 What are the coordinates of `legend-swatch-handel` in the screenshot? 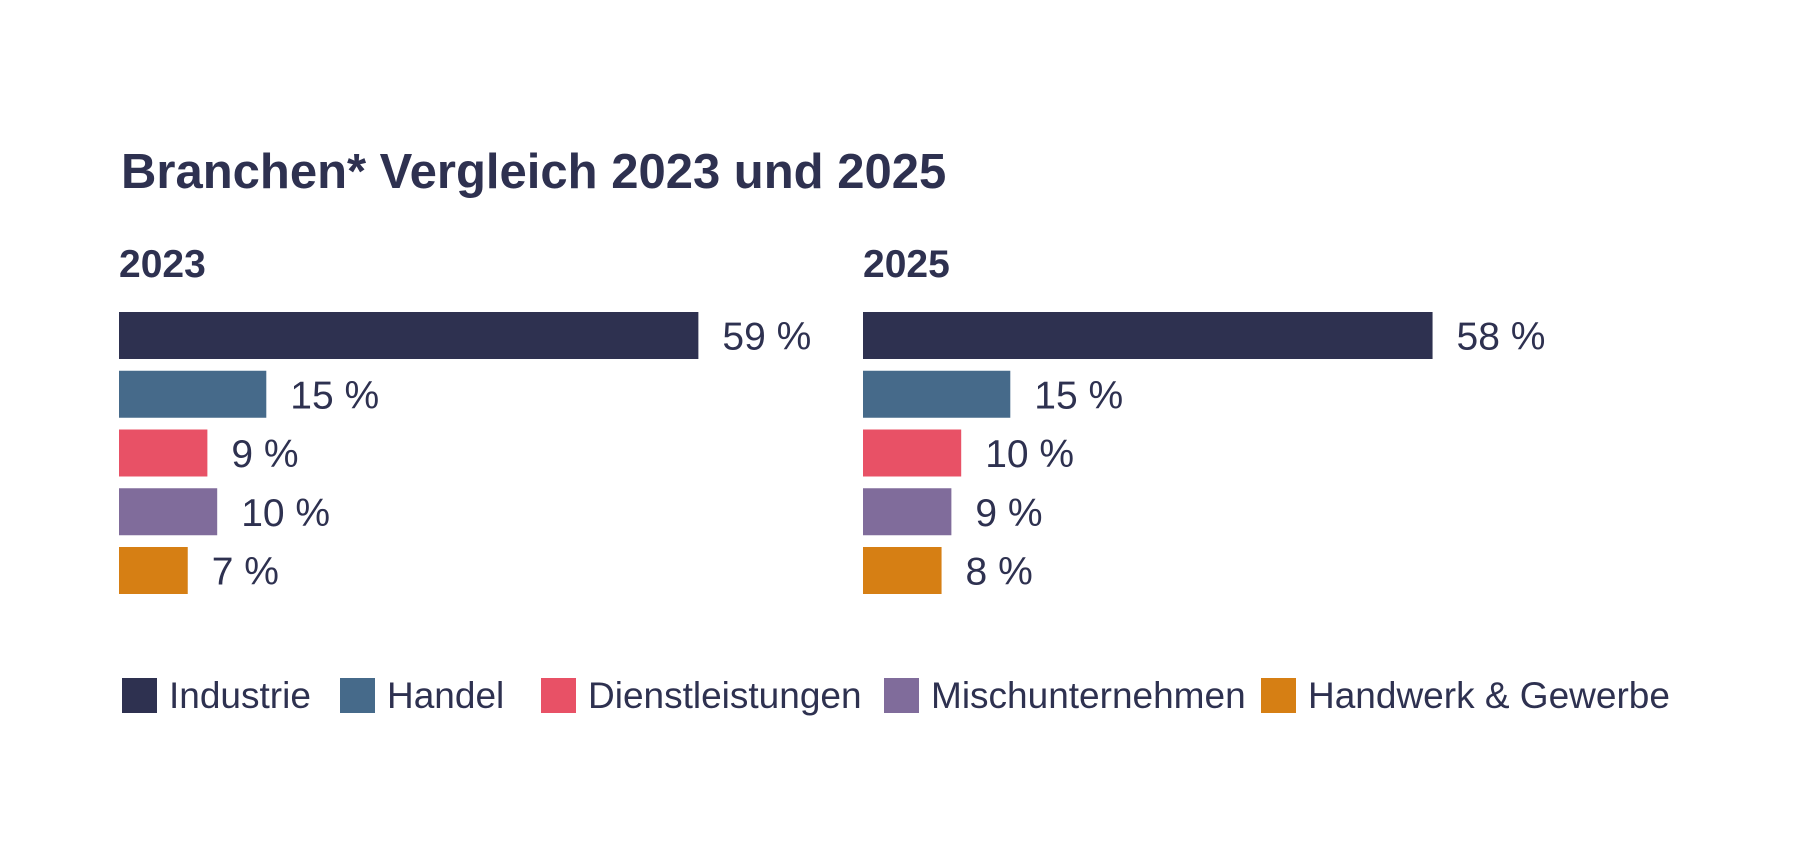 It's located at (357, 695).